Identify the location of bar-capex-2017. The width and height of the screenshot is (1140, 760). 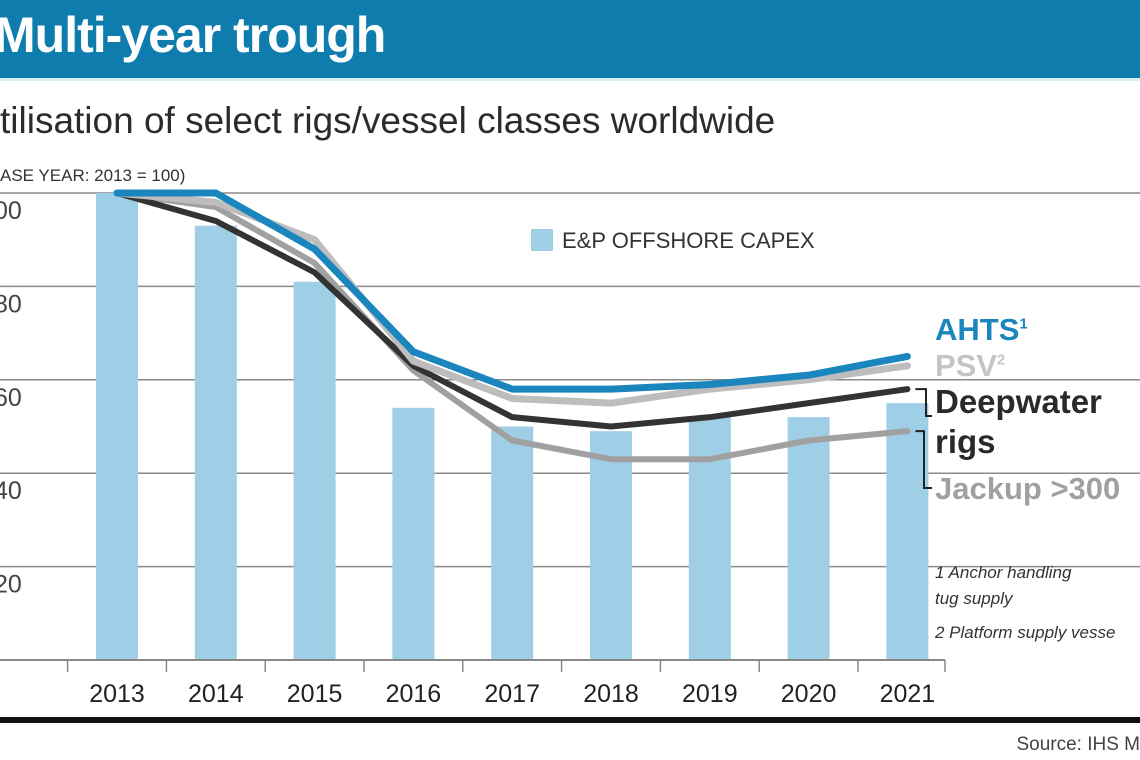
(512, 543).